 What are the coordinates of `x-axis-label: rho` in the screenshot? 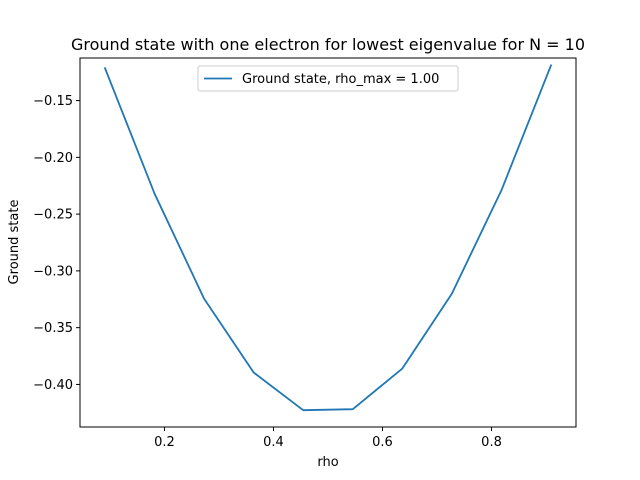 It's located at (327, 462).